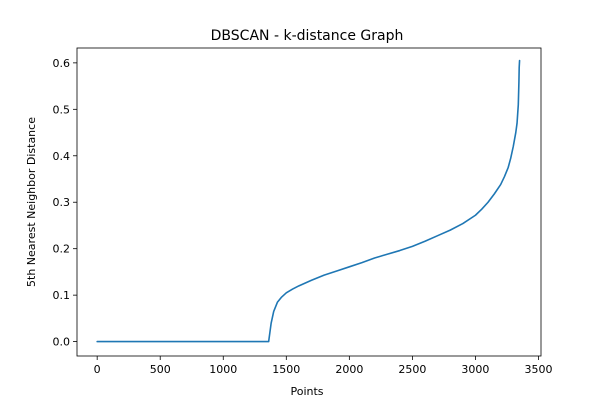 The image size is (600, 400). What do you see at coordinates (538, 369) in the screenshot?
I see `x-tick-label: 3500` at bounding box center [538, 369].